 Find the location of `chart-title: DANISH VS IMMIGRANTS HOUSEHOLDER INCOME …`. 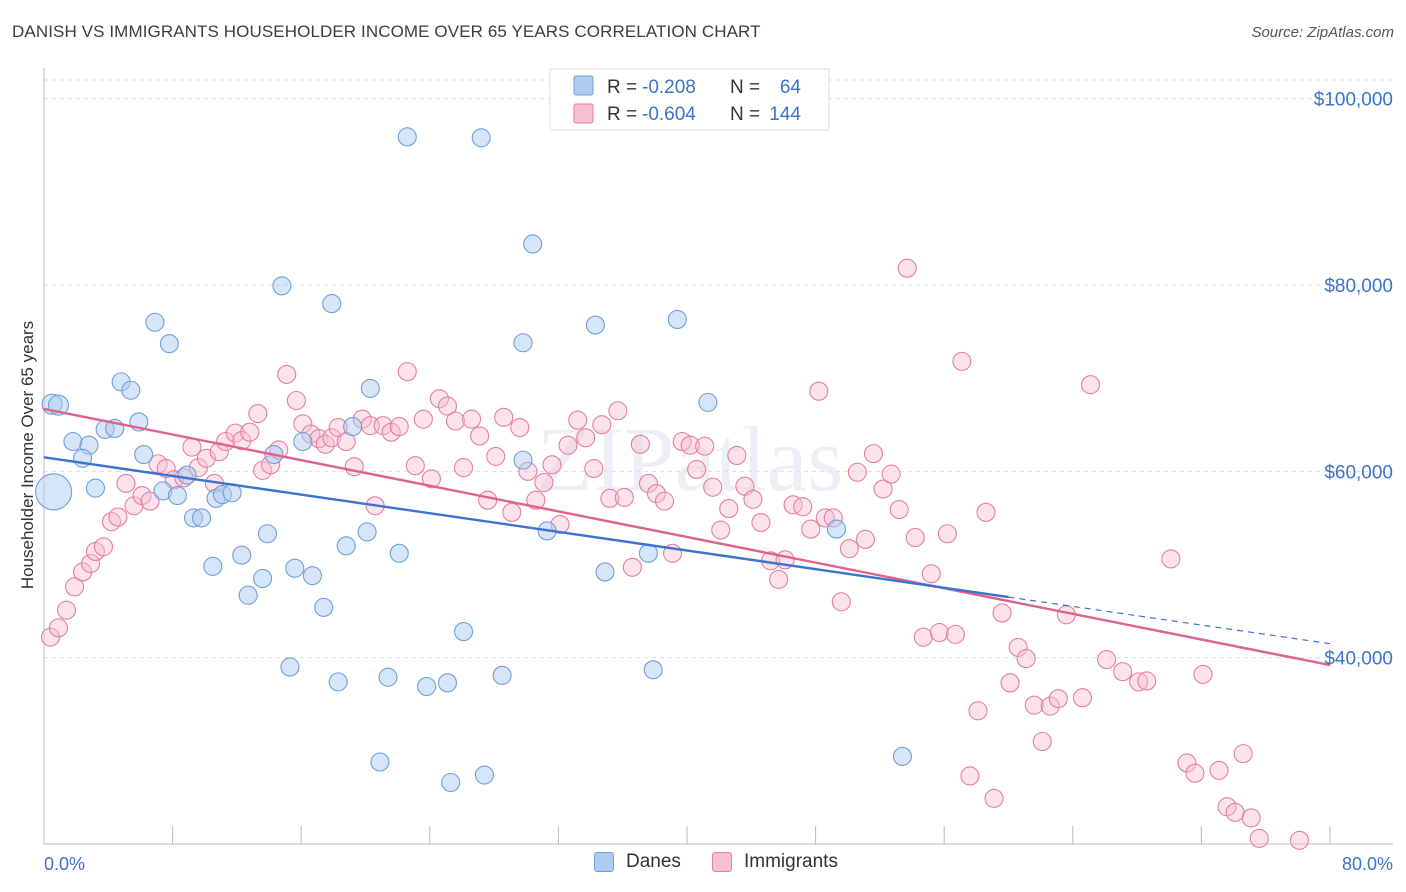

chart-title: DANISH VS IMMIGRANTS HOUSEHOLDER INCOME … is located at coordinates (386, 31).